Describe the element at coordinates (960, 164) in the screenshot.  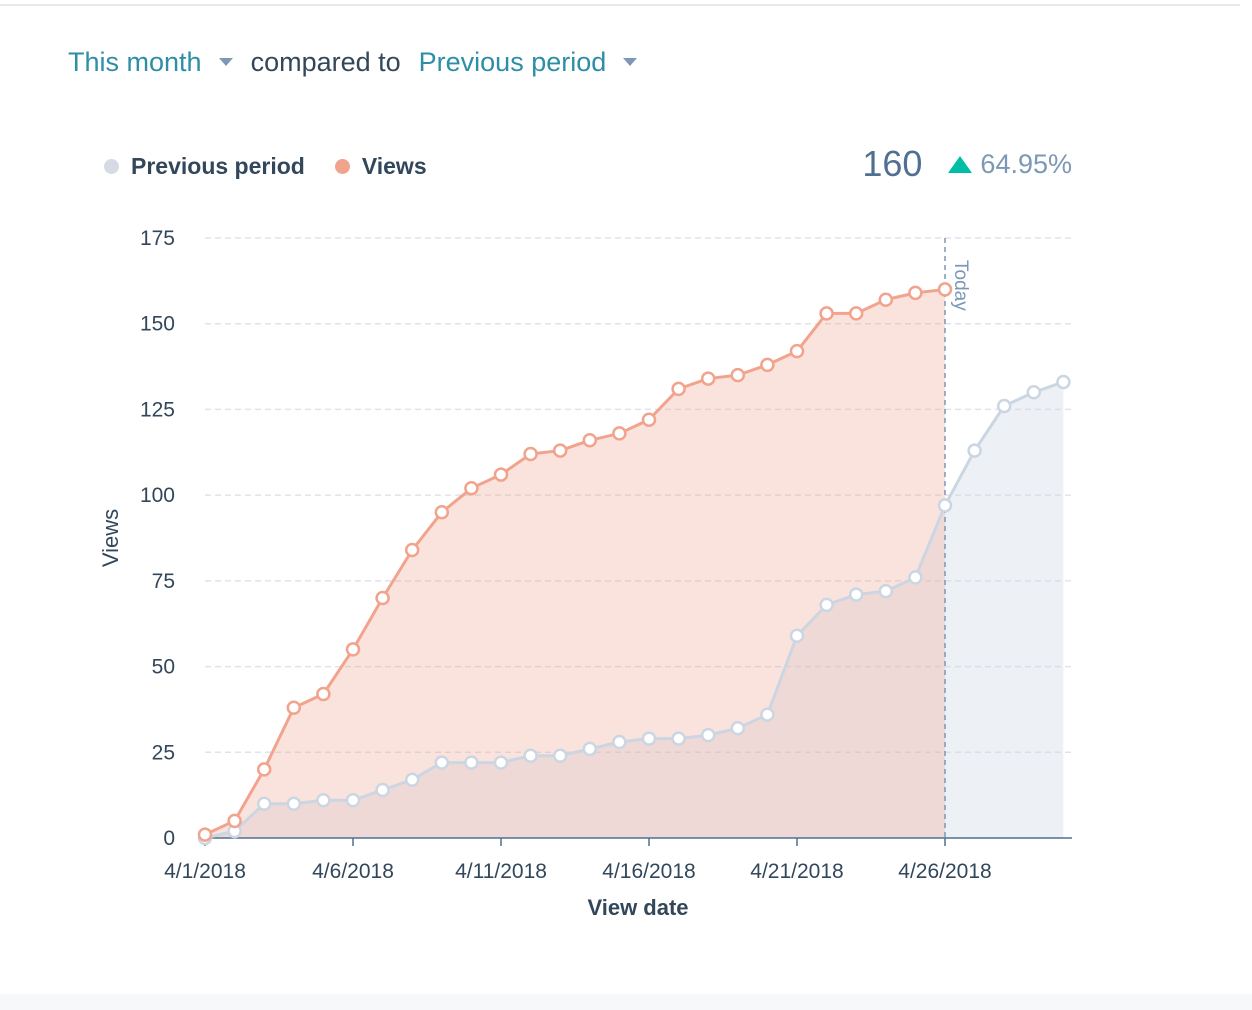
I see `trend-up-icon` at that location.